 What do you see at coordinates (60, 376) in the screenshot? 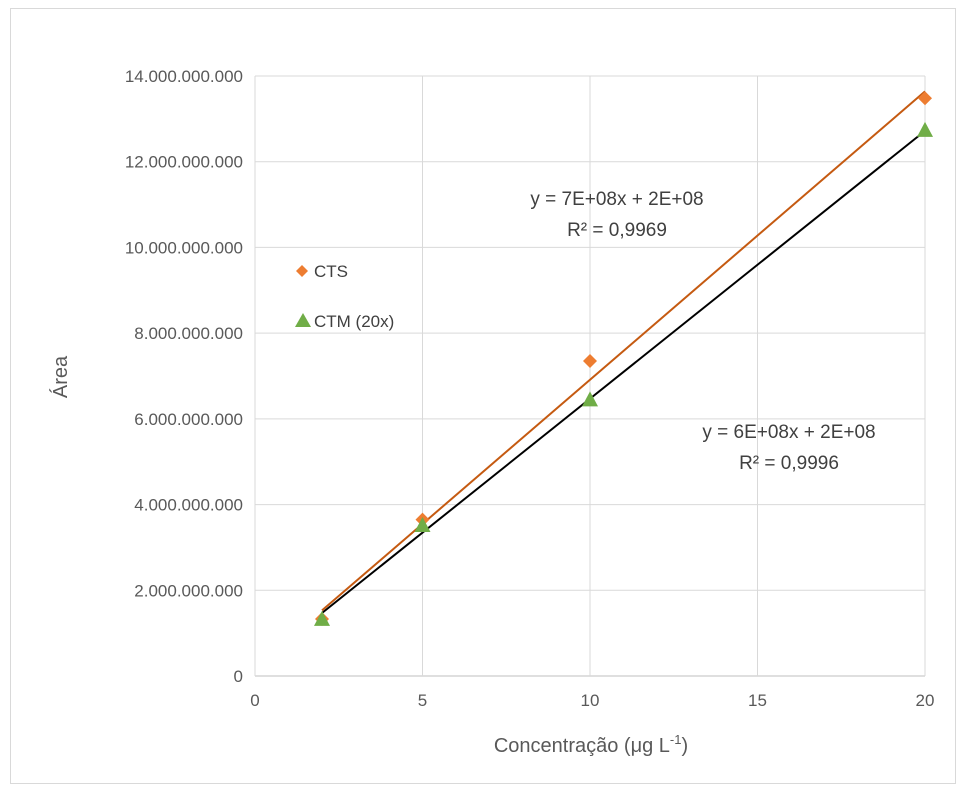
I see `y-axis-title: Área` at bounding box center [60, 376].